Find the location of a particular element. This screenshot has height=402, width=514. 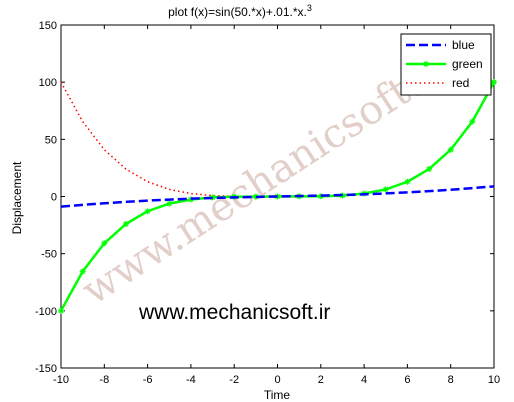

legend-label-red: red is located at coordinates (460, 83).